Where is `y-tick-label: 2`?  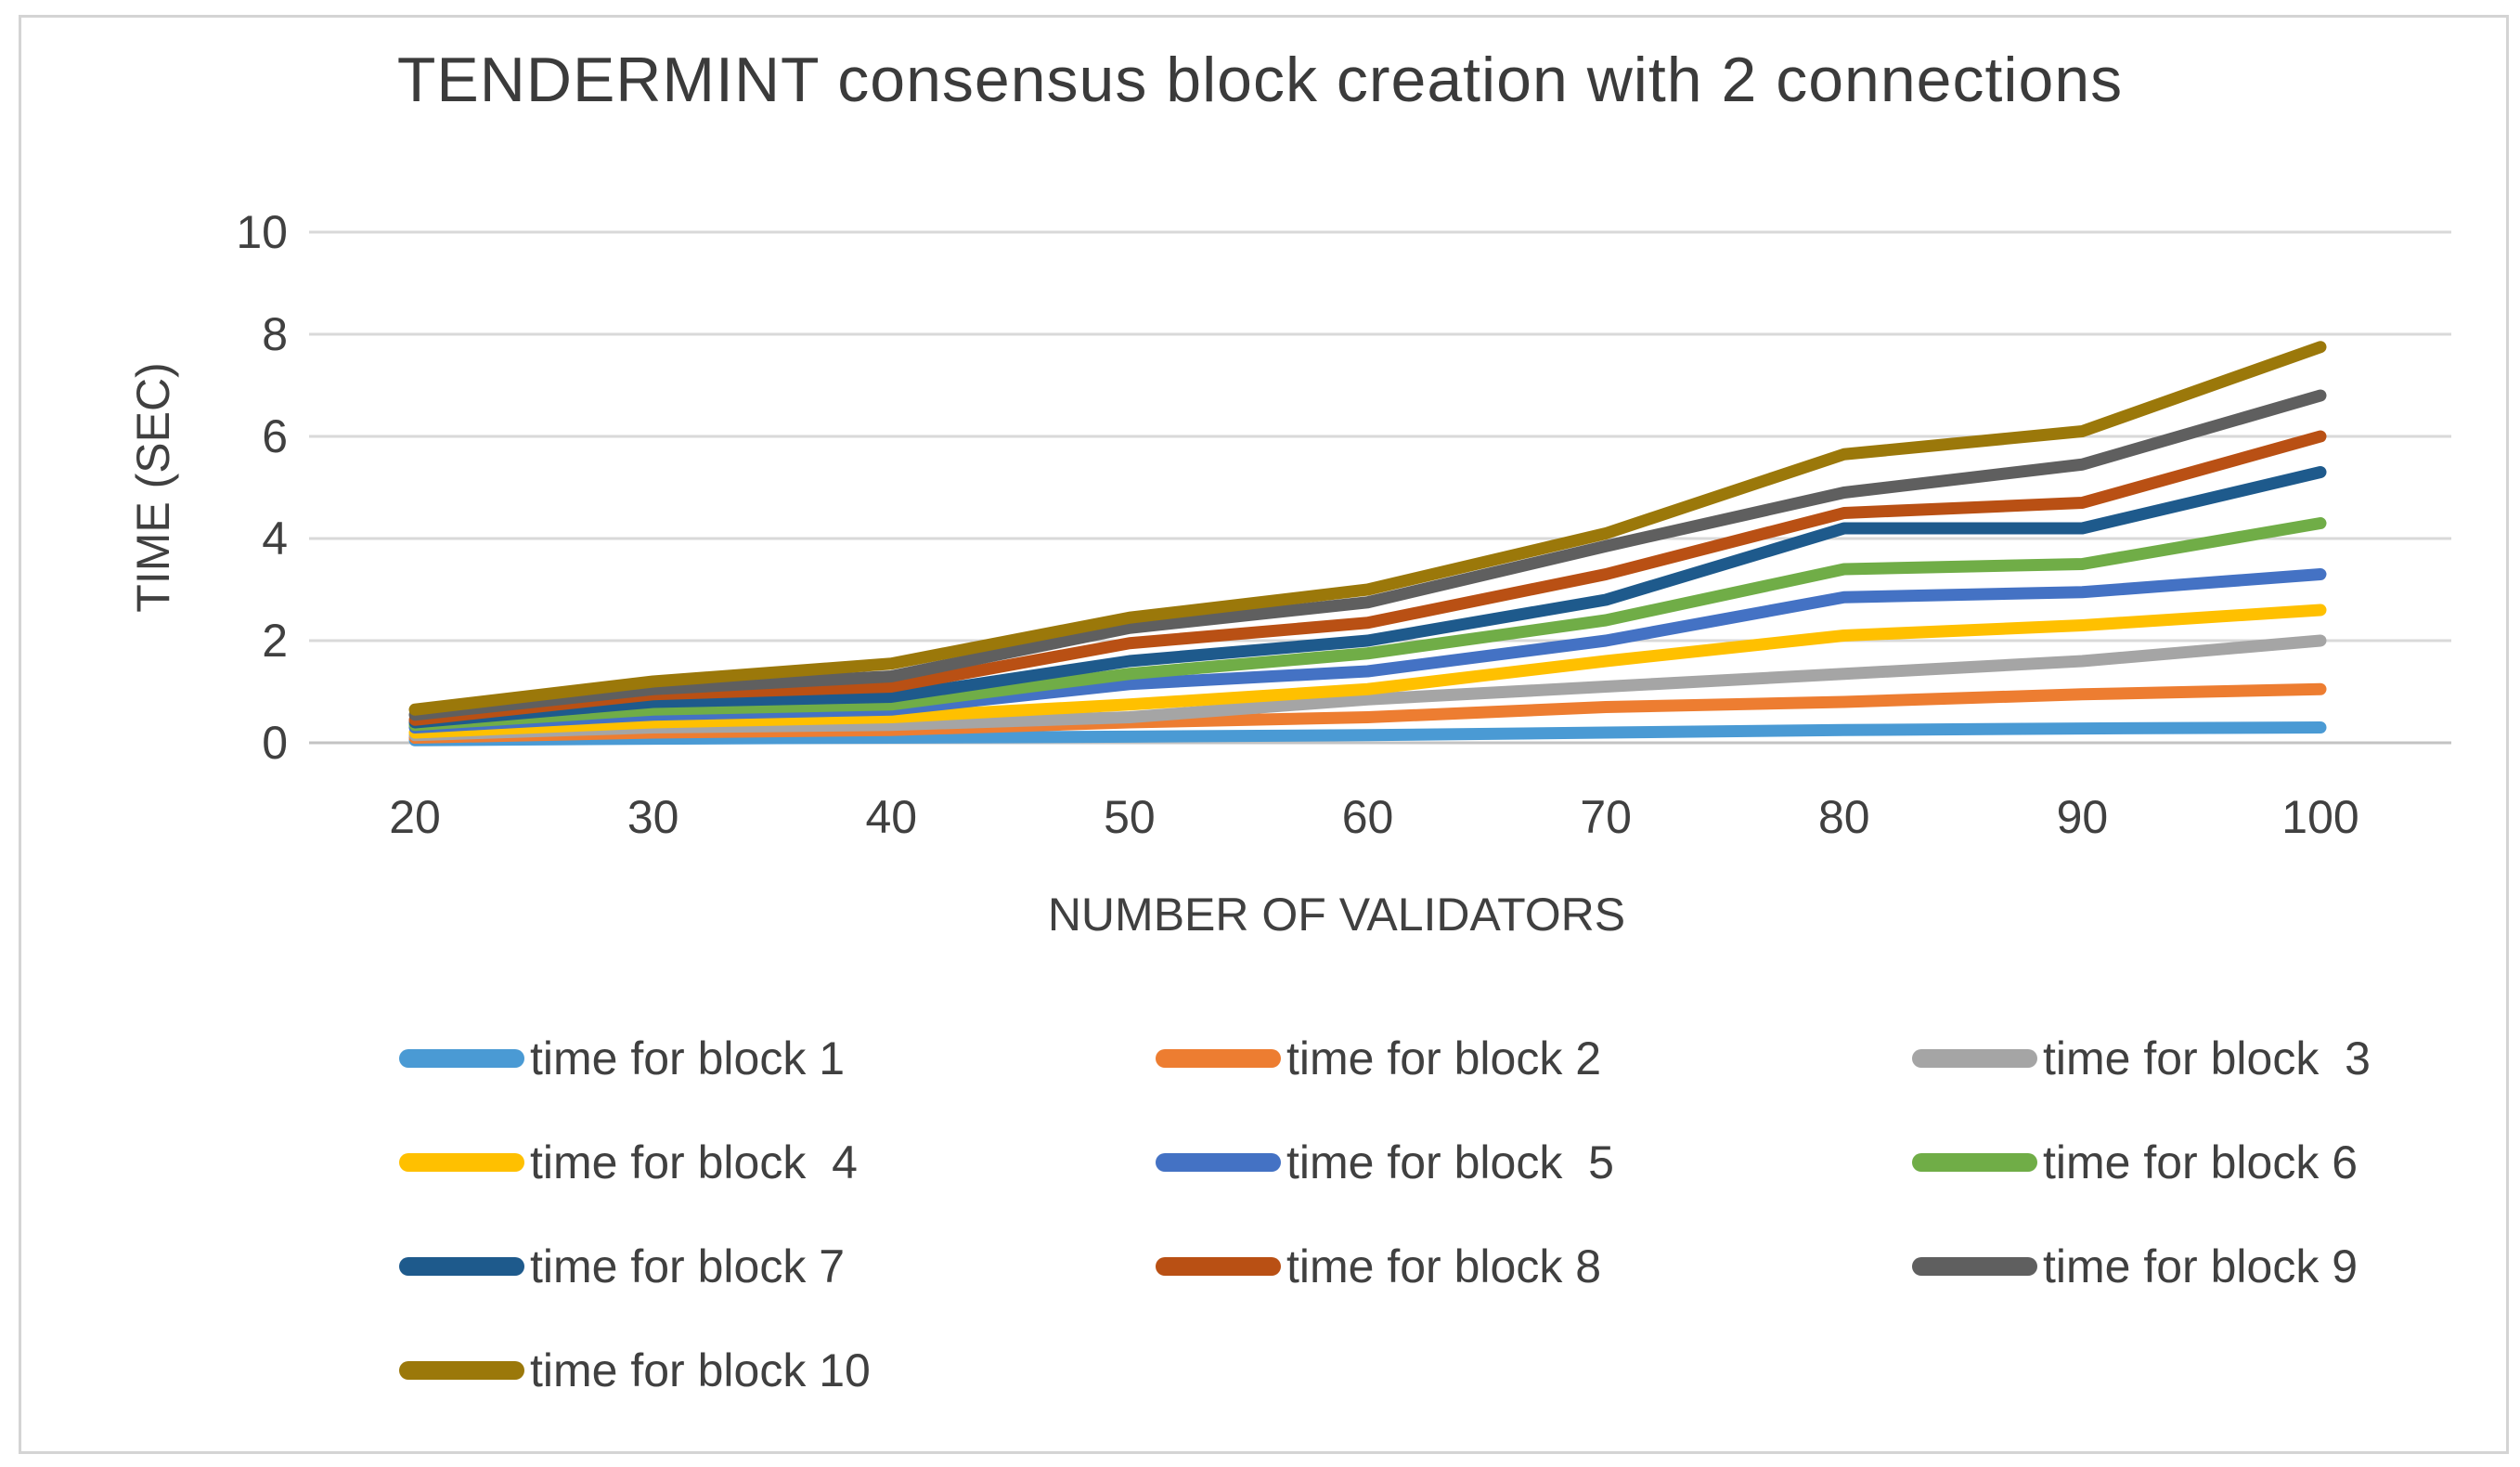 y-tick-label: 2 is located at coordinates (275, 641).